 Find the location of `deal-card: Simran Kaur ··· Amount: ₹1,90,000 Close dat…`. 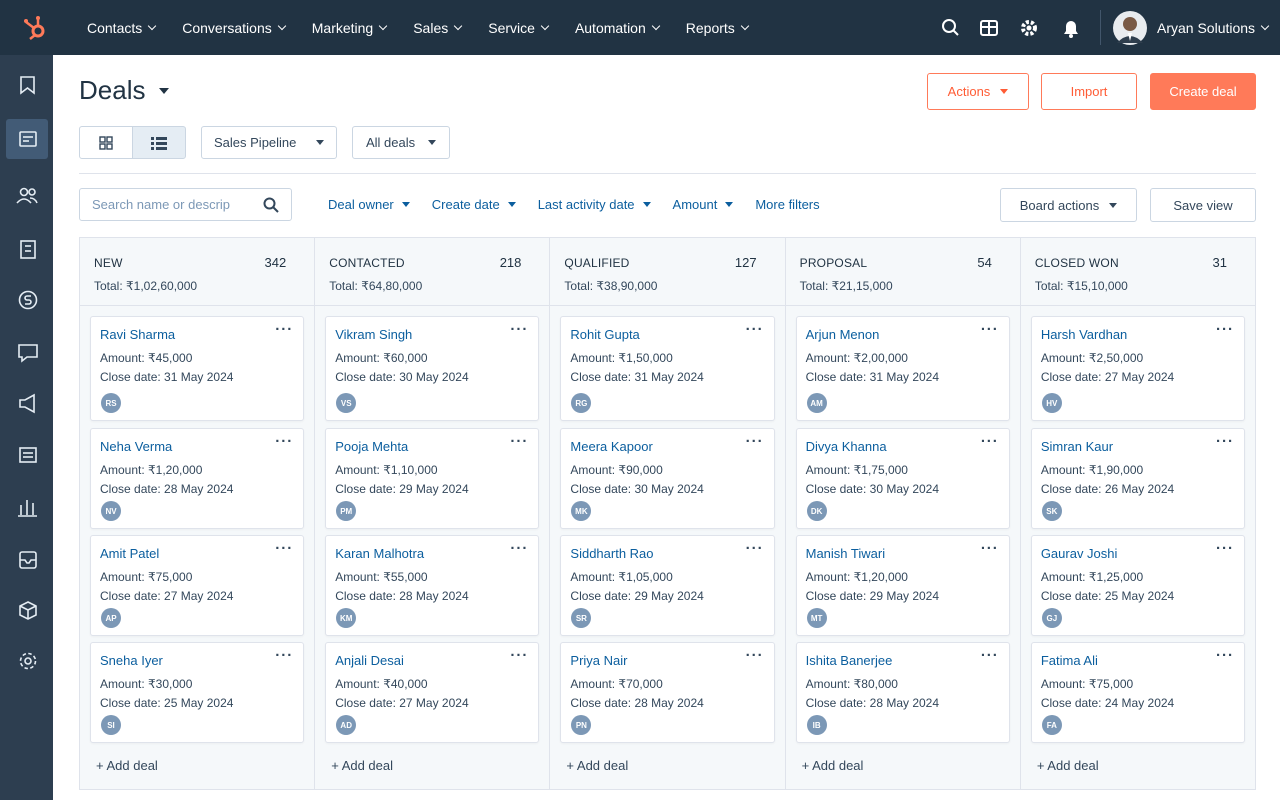

deal-card: Simran Kaur ··· Amount: ₹1,90,000 Close dat… is located at coordinates (1138, 478).